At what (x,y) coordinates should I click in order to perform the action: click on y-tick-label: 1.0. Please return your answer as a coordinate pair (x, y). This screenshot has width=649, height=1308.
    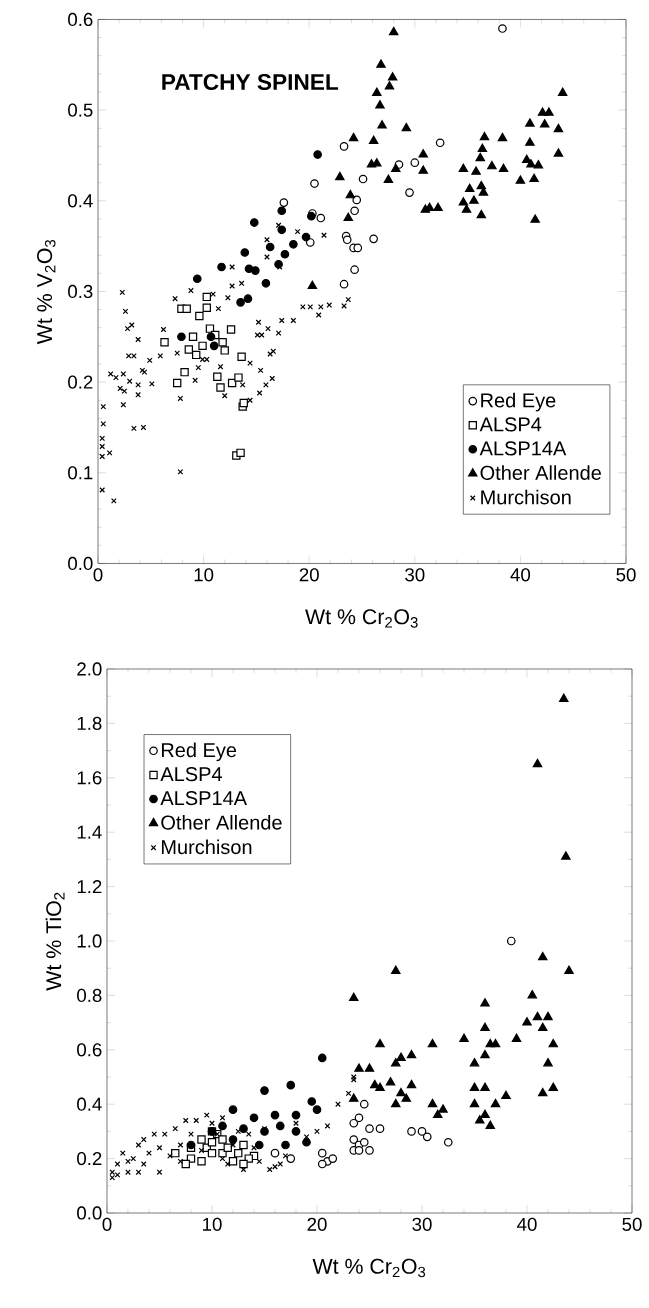
    Looking at the image, I should click on (89, 941).